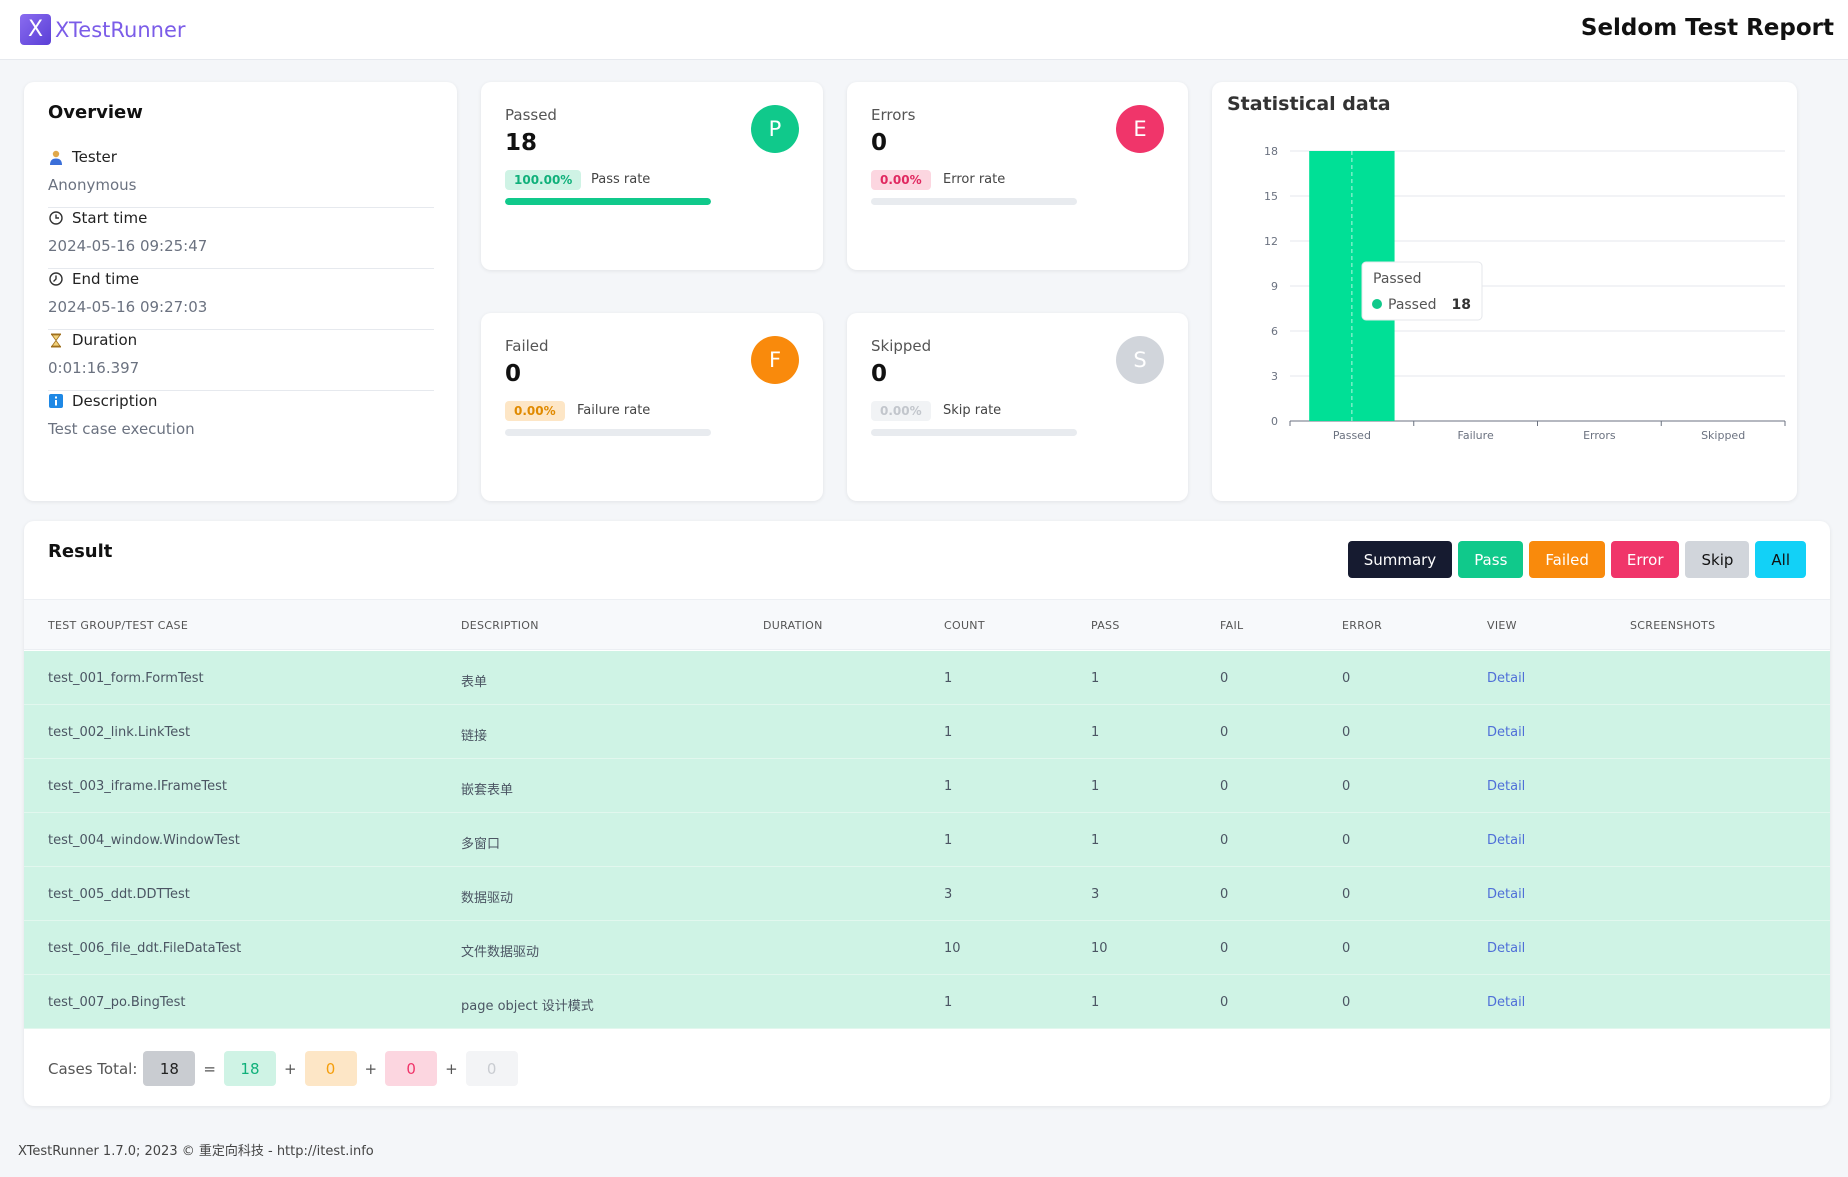 Image resolution: width=1848 pixels, height=1177 pixels. Describe the element at coordinates (80, 551) in the screenshot. I see `result-title: Result` at that location.